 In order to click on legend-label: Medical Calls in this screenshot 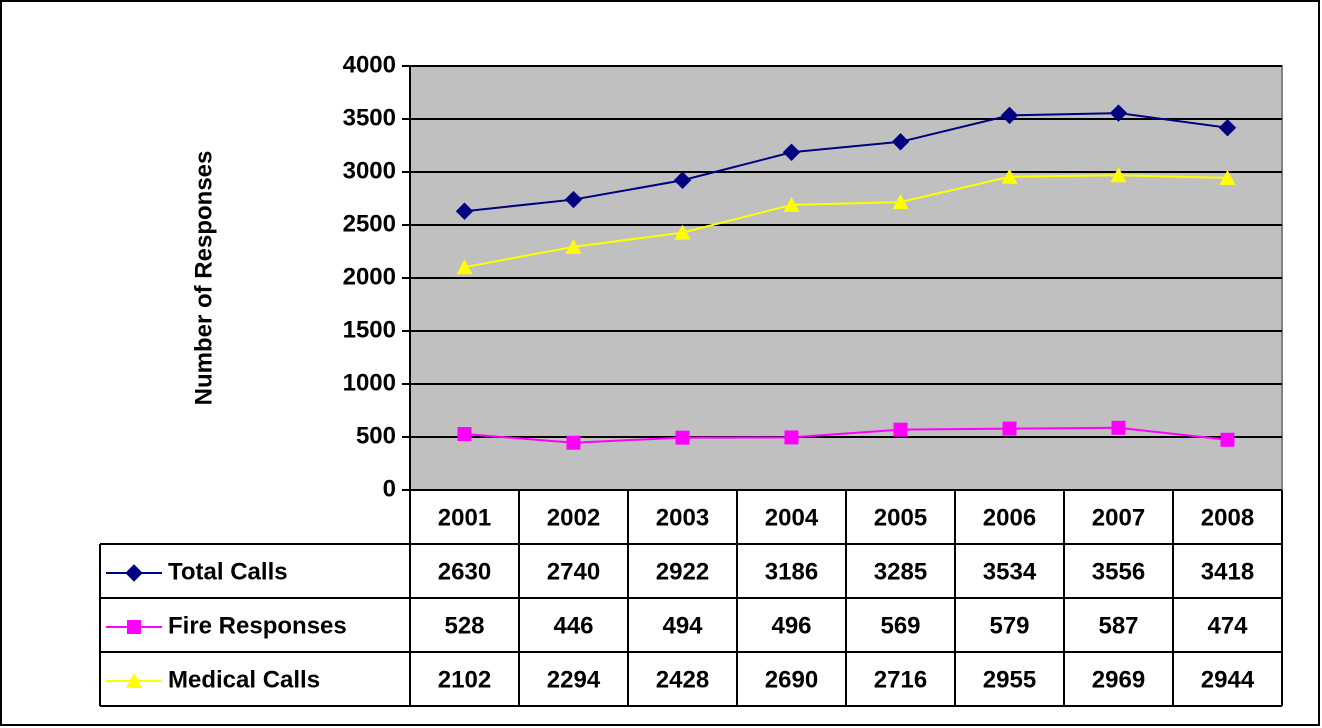, I will do `click(244, 679)`.